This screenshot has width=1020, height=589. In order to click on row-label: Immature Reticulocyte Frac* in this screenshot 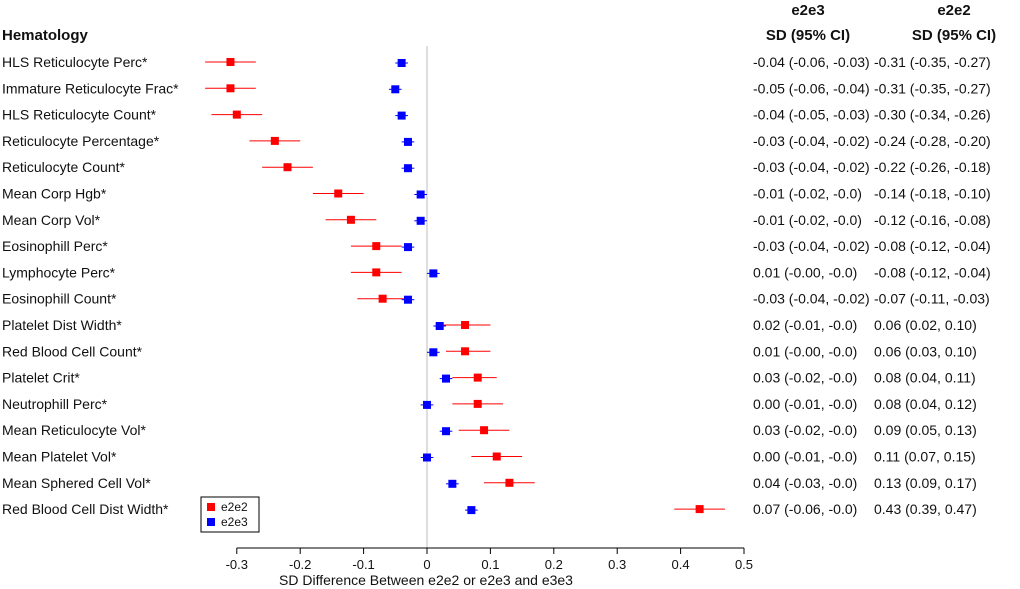, I will do `click(90, 88)`.